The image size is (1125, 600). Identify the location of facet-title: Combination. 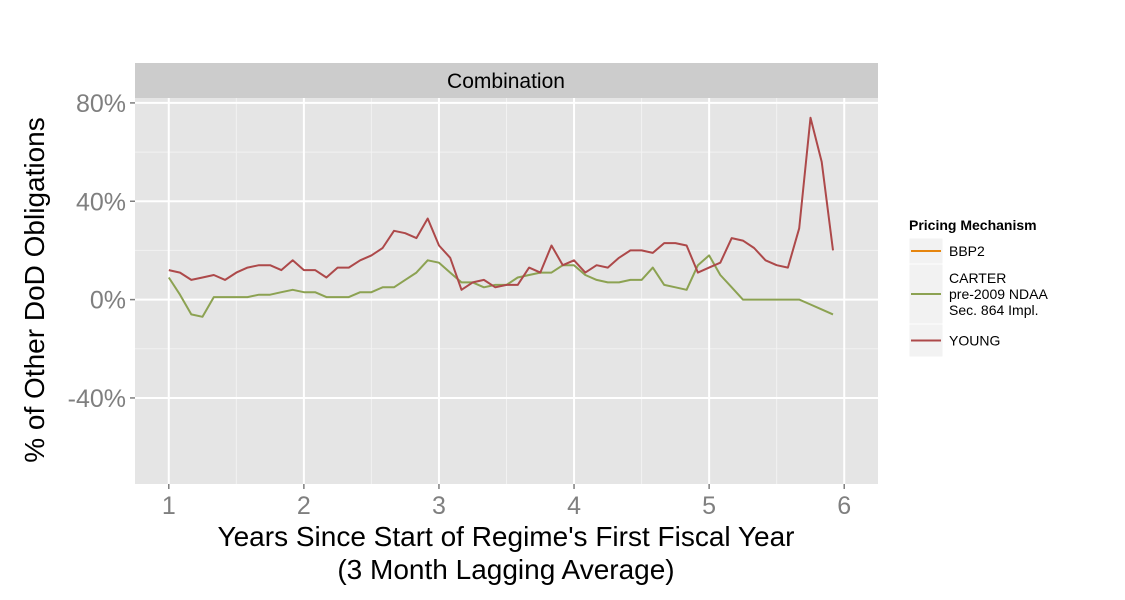
(506, 81).